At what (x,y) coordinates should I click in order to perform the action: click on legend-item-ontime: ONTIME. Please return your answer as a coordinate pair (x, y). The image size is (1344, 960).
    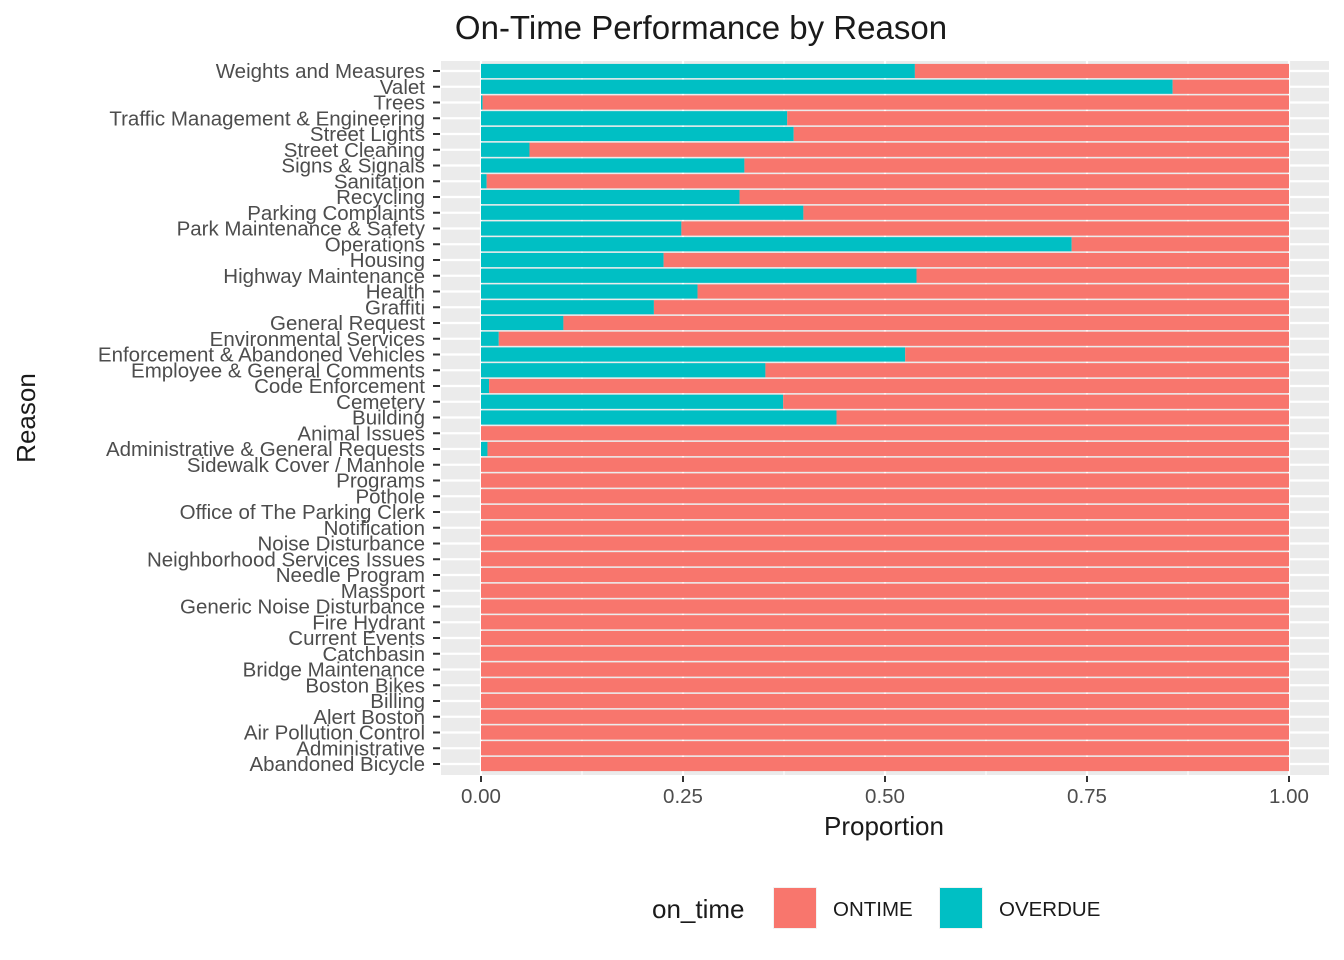
    Looking at the image, I should click on (843, 908).